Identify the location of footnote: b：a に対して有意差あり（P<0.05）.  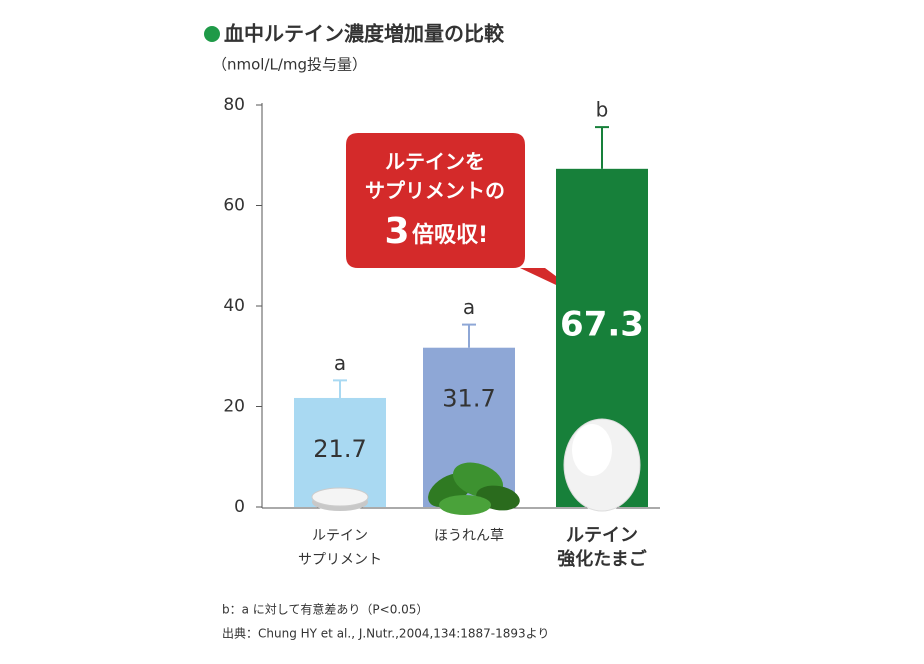
(325, 609).